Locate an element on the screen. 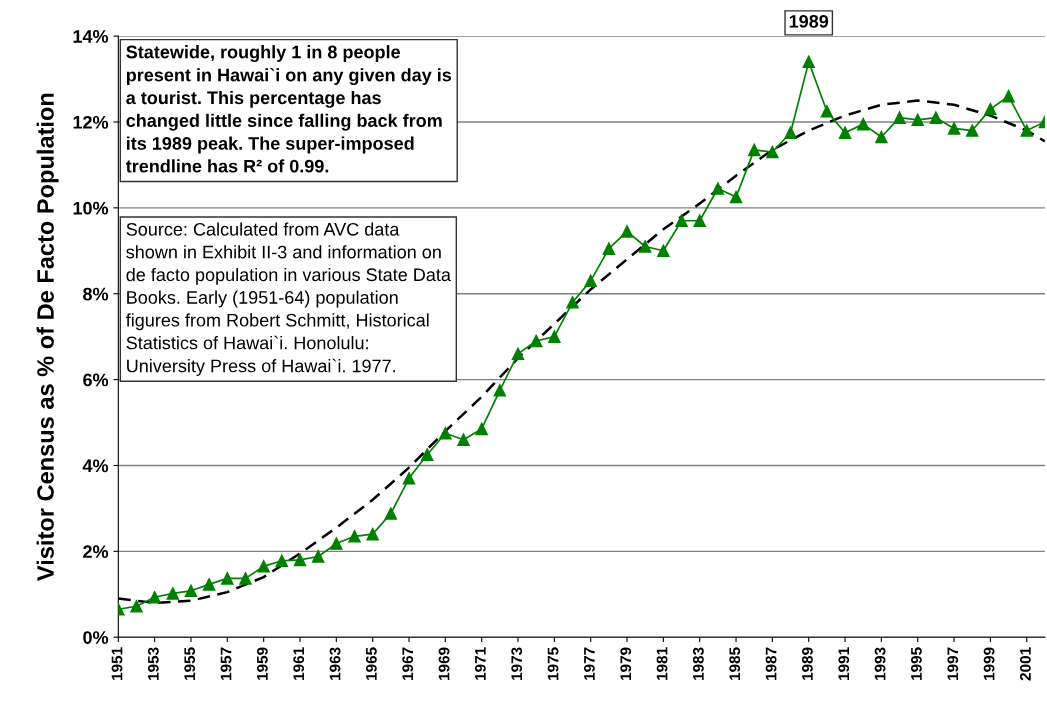  x-tick-label: 1999 is located at coordinates (989, 663).